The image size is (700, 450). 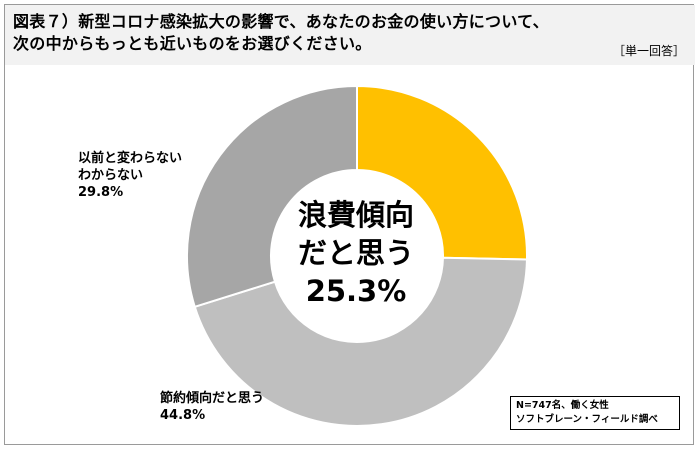 I want to click on slice-label-saving-line-1: 節約傾向だと思う, so click(x=212, y=398).